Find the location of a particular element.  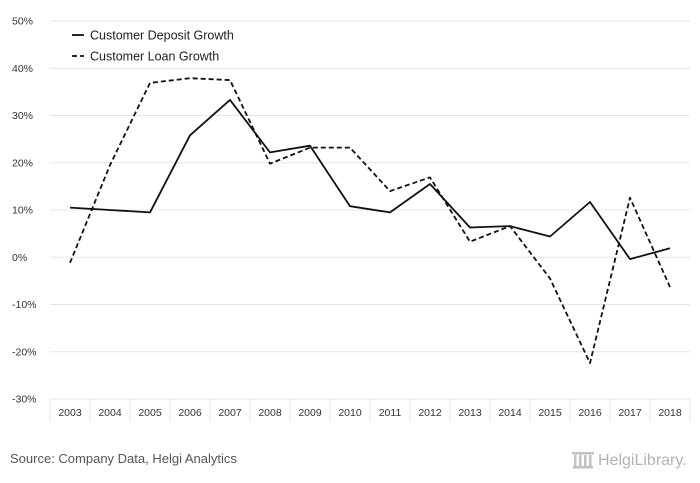

y-axis-ticks: 50% 40% 30% 20% 10% 0% -10% -20% -30% is located at coordinates (24, 211).